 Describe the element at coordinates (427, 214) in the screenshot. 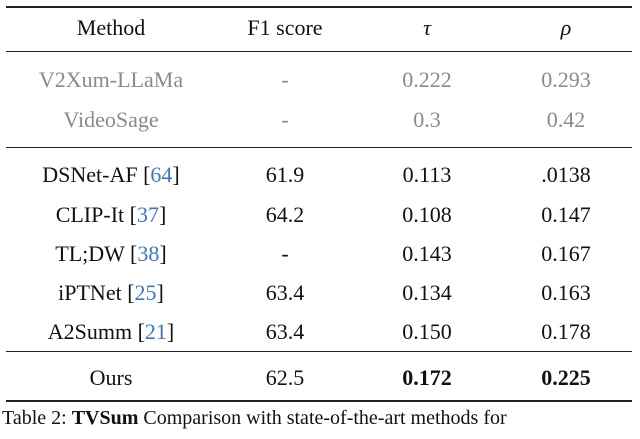

I see `tau-cell: 0.108` at that location.